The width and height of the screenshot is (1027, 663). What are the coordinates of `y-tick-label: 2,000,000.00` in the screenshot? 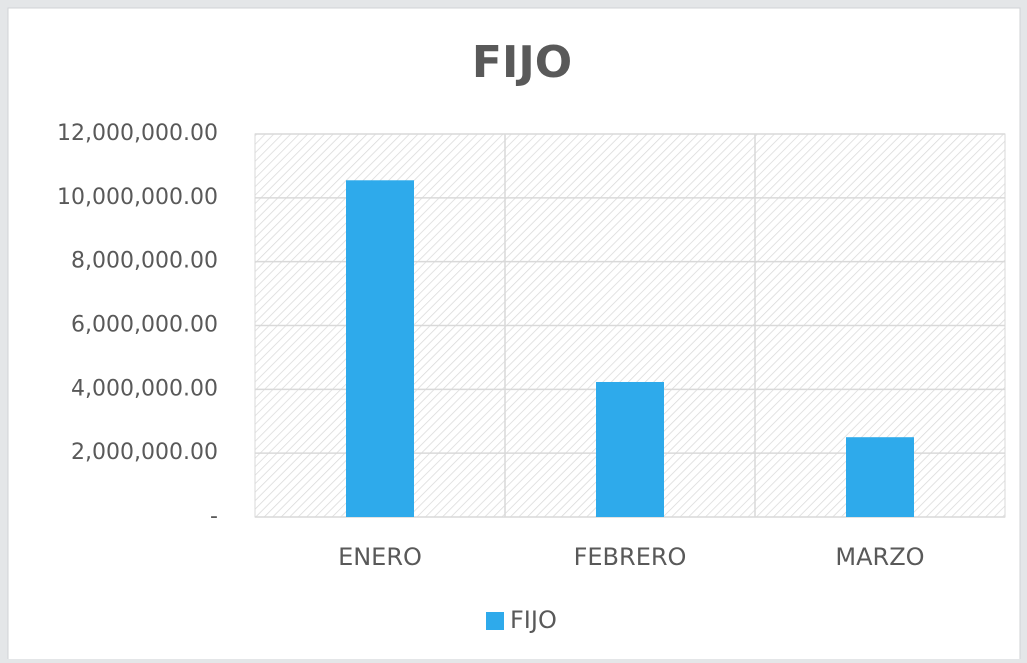 It's located at (144, 452).